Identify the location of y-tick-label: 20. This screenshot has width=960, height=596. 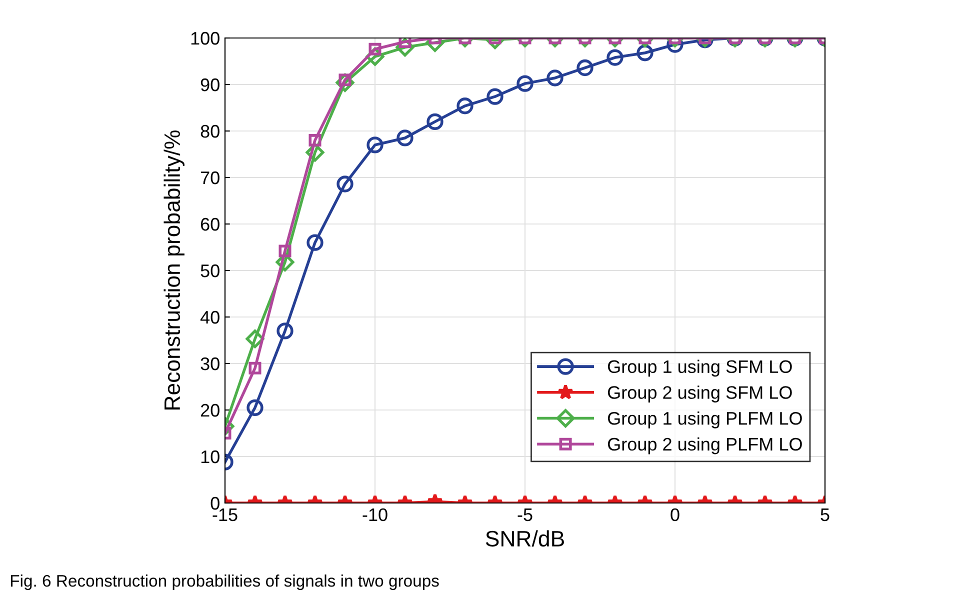
(210, 410).